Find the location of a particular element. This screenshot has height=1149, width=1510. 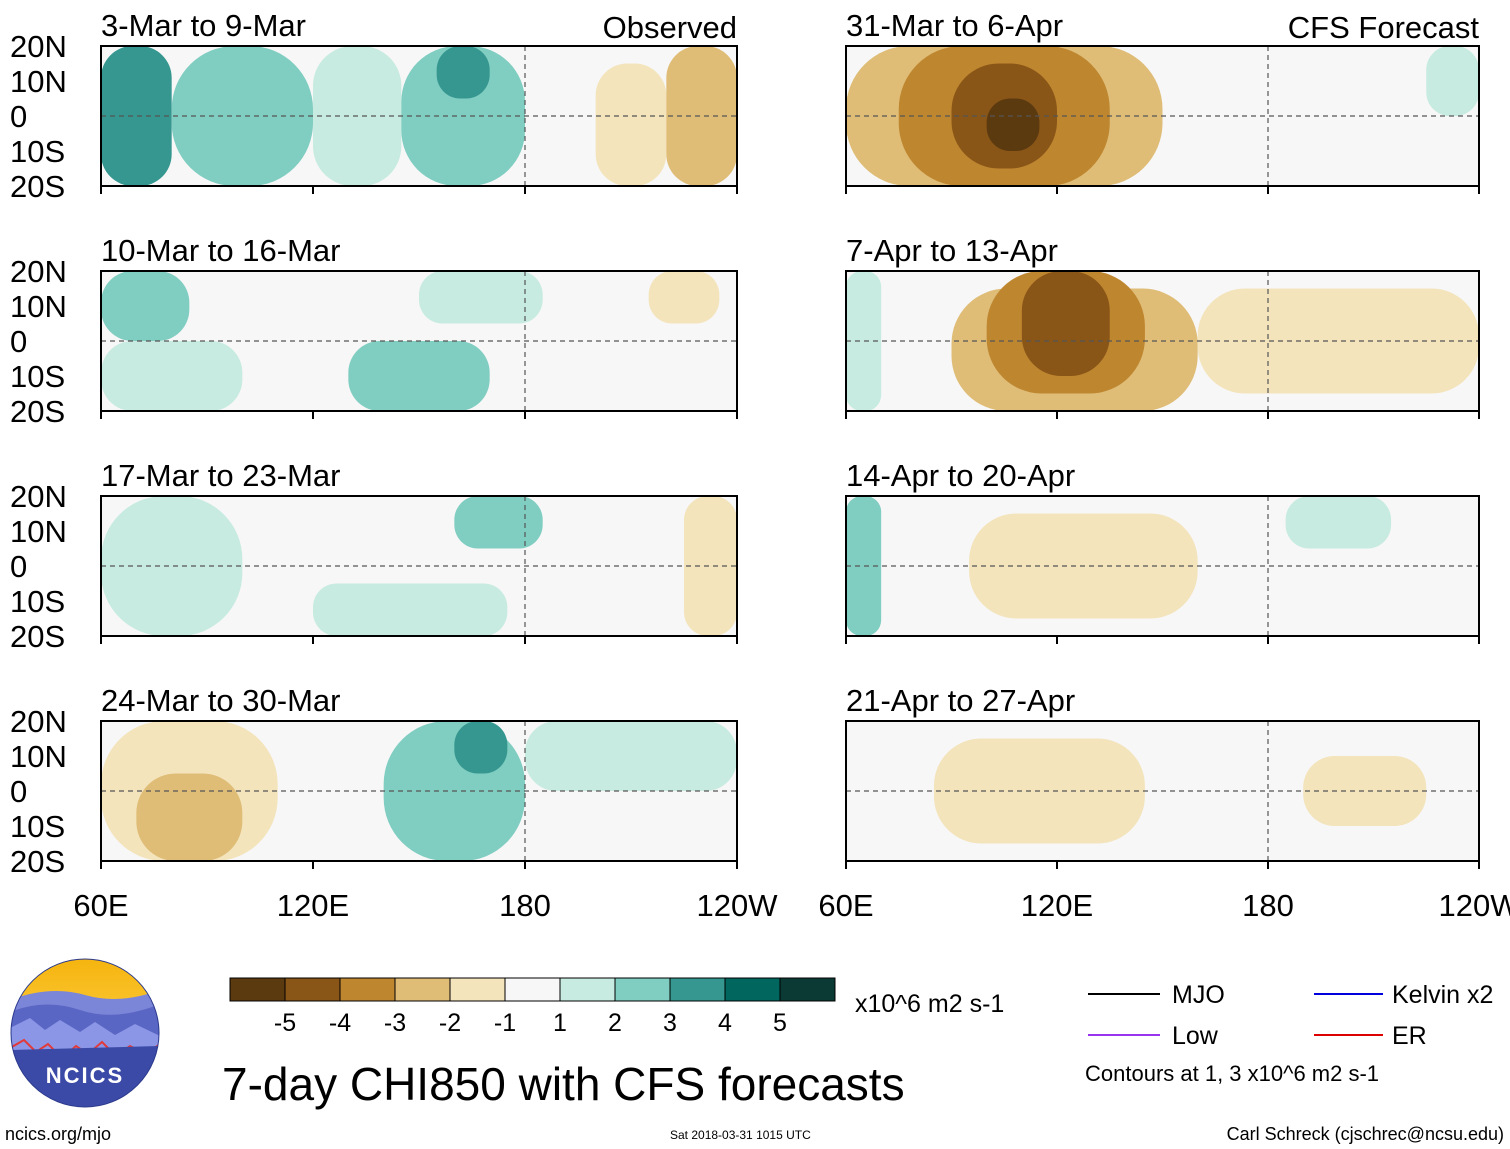

map-panel: 14-Apr to 20-Apr is located at coordinates (1162, 551).